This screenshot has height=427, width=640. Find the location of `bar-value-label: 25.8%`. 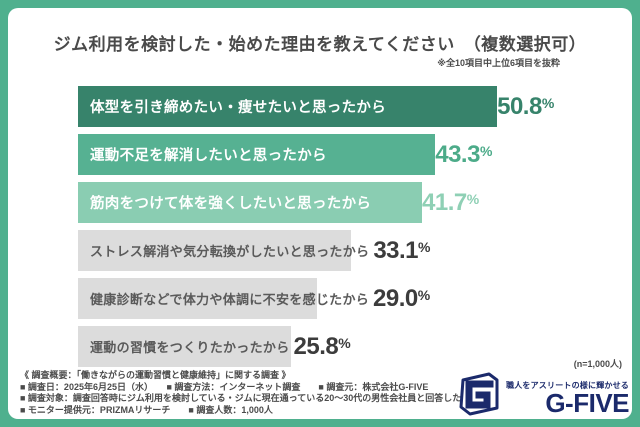

bar-value-label: 25.8% is located at coordinates (322, 346).